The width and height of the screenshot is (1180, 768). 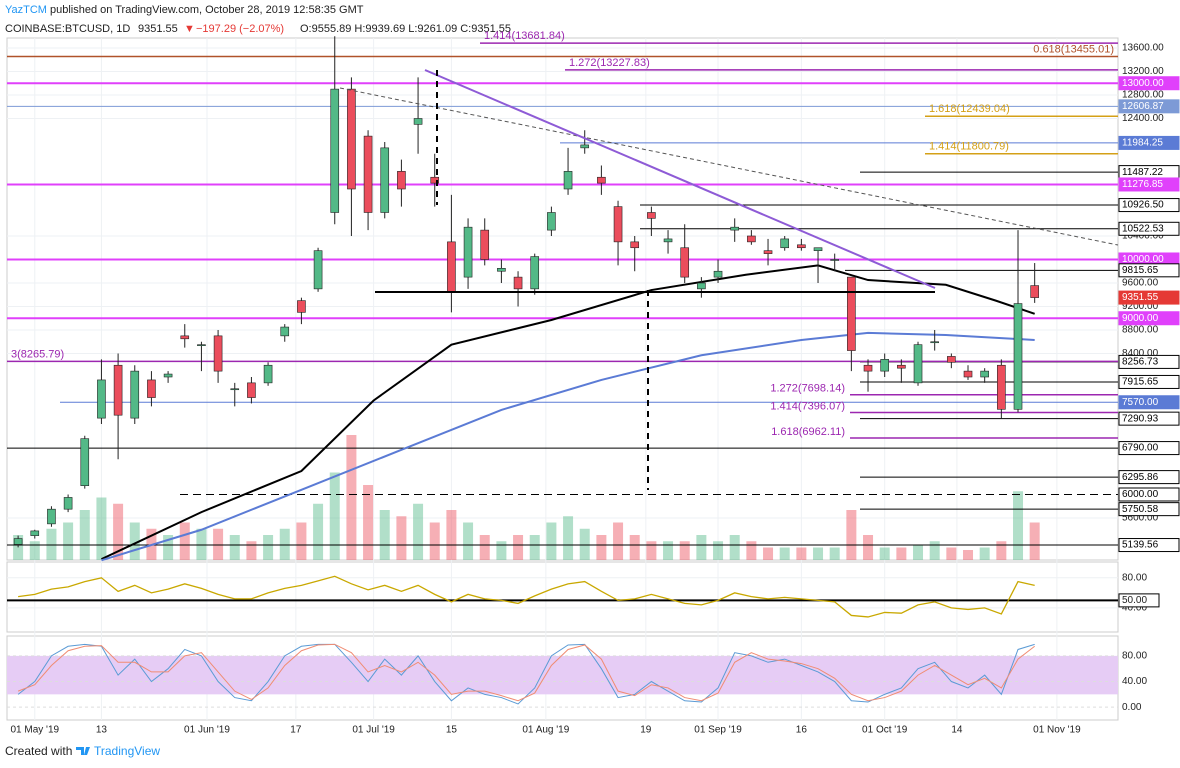 What do you see at coordinates (1143, 259) in the screenshot?
I see `level-label: 10000.00` at bounding box center [1143, 259].